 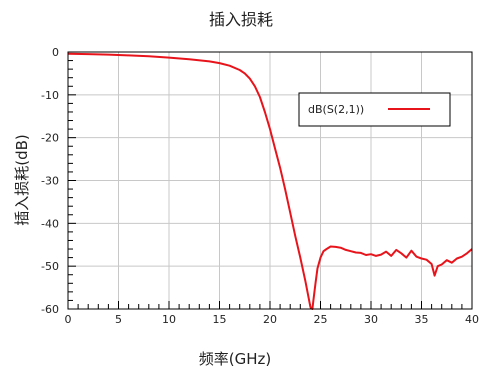 What do you see at coordinates (55, 52) in the screenshot?
I see `y-tick-label: 0` at bounding box center [55, 52].